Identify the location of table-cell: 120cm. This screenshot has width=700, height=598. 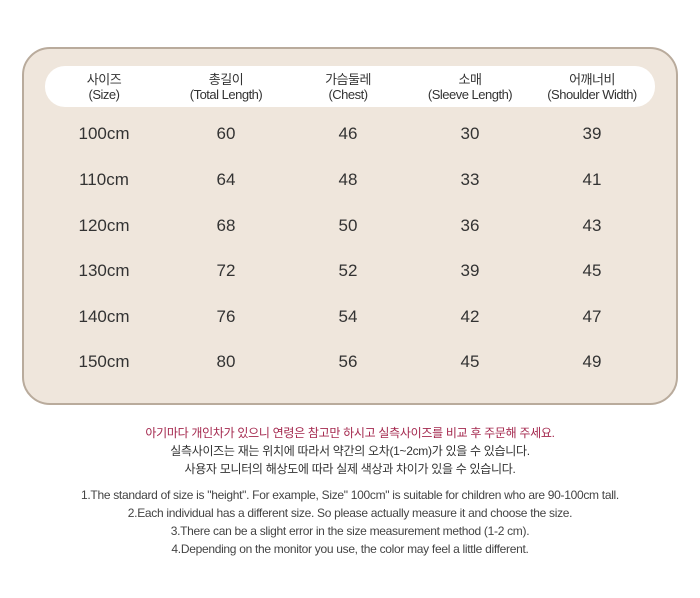
(104, 225).